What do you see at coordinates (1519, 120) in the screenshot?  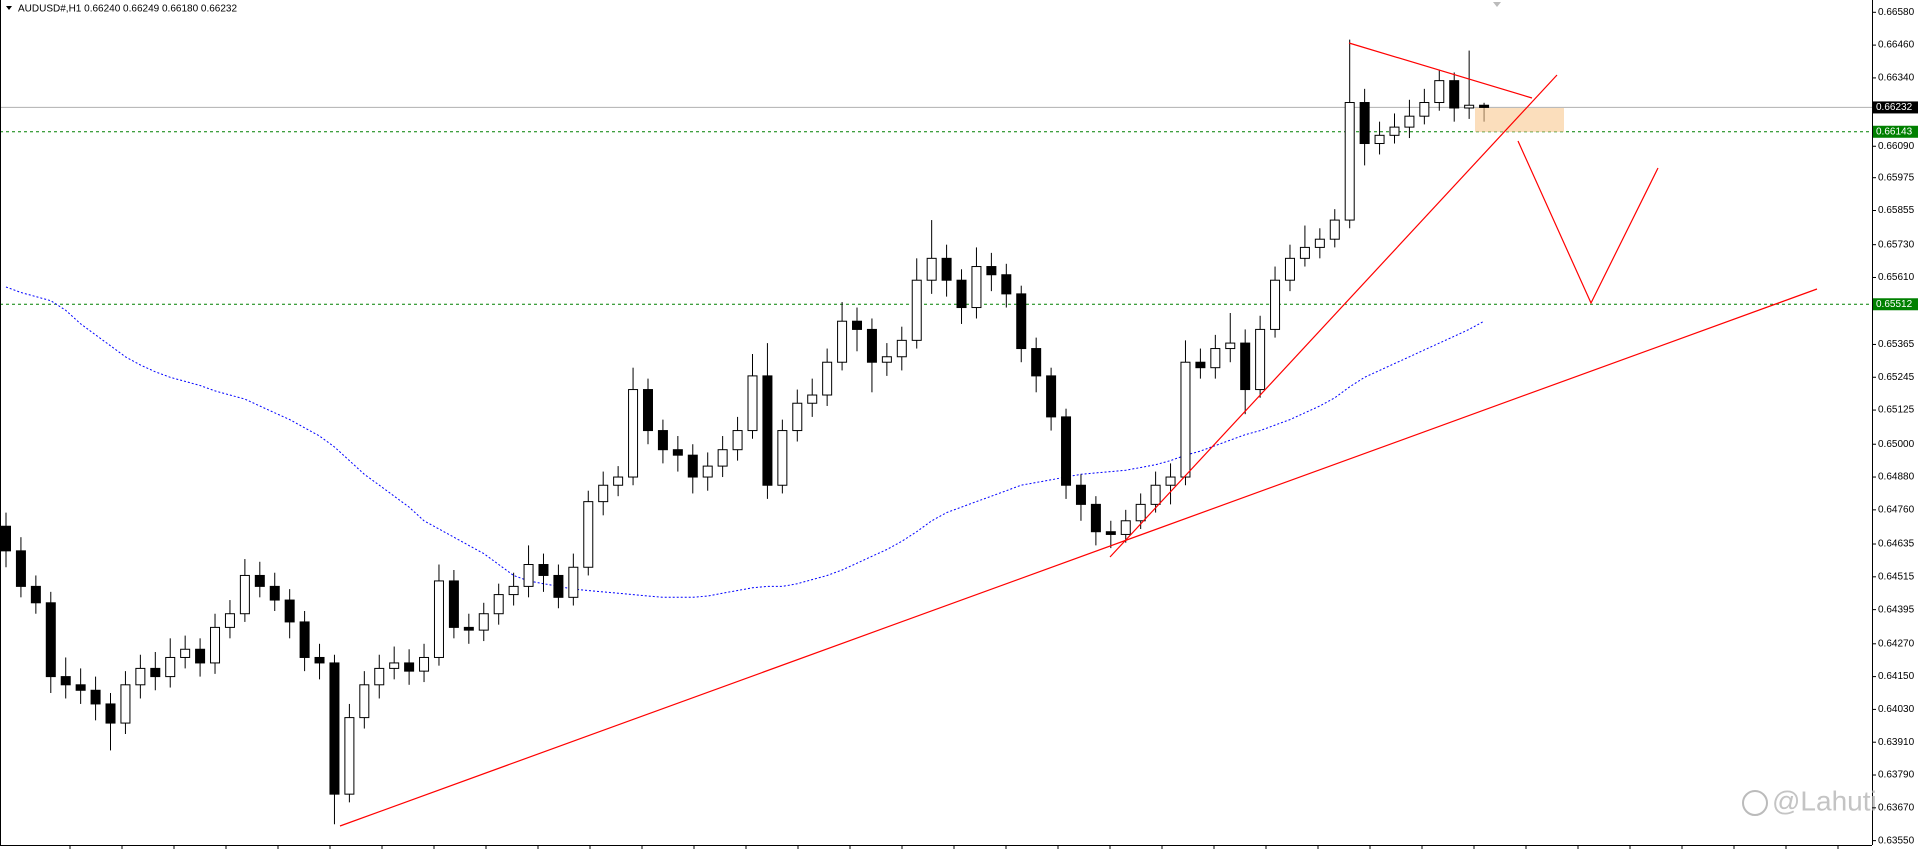 I see `zone-box` at bounding box center [1519, 120].